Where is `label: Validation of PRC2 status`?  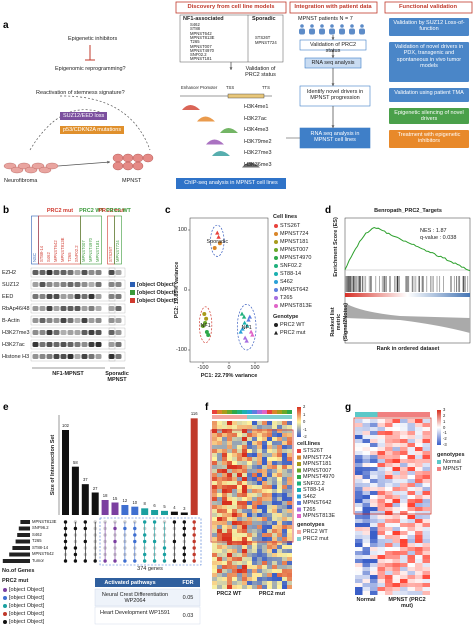
label: Validation of PRC2 status is located at coordinates (333, 48).